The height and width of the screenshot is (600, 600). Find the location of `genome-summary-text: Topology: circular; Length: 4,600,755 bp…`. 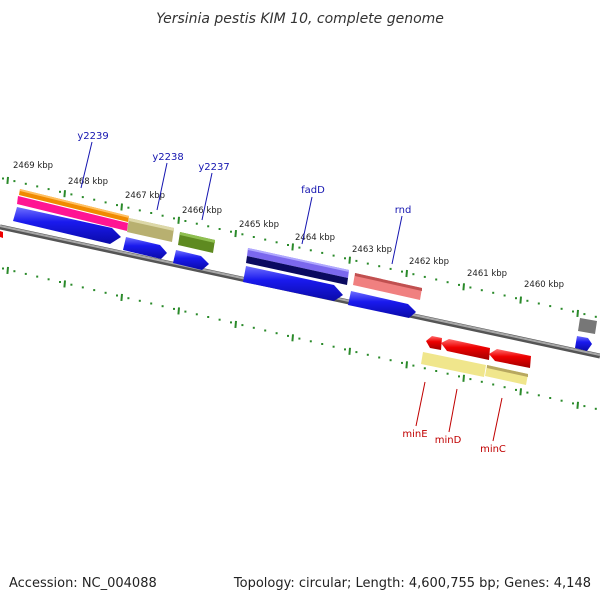

genome-summary-text: Topology: circular; Length: 4,600,755 bp… is located at coordinates (412, 583).